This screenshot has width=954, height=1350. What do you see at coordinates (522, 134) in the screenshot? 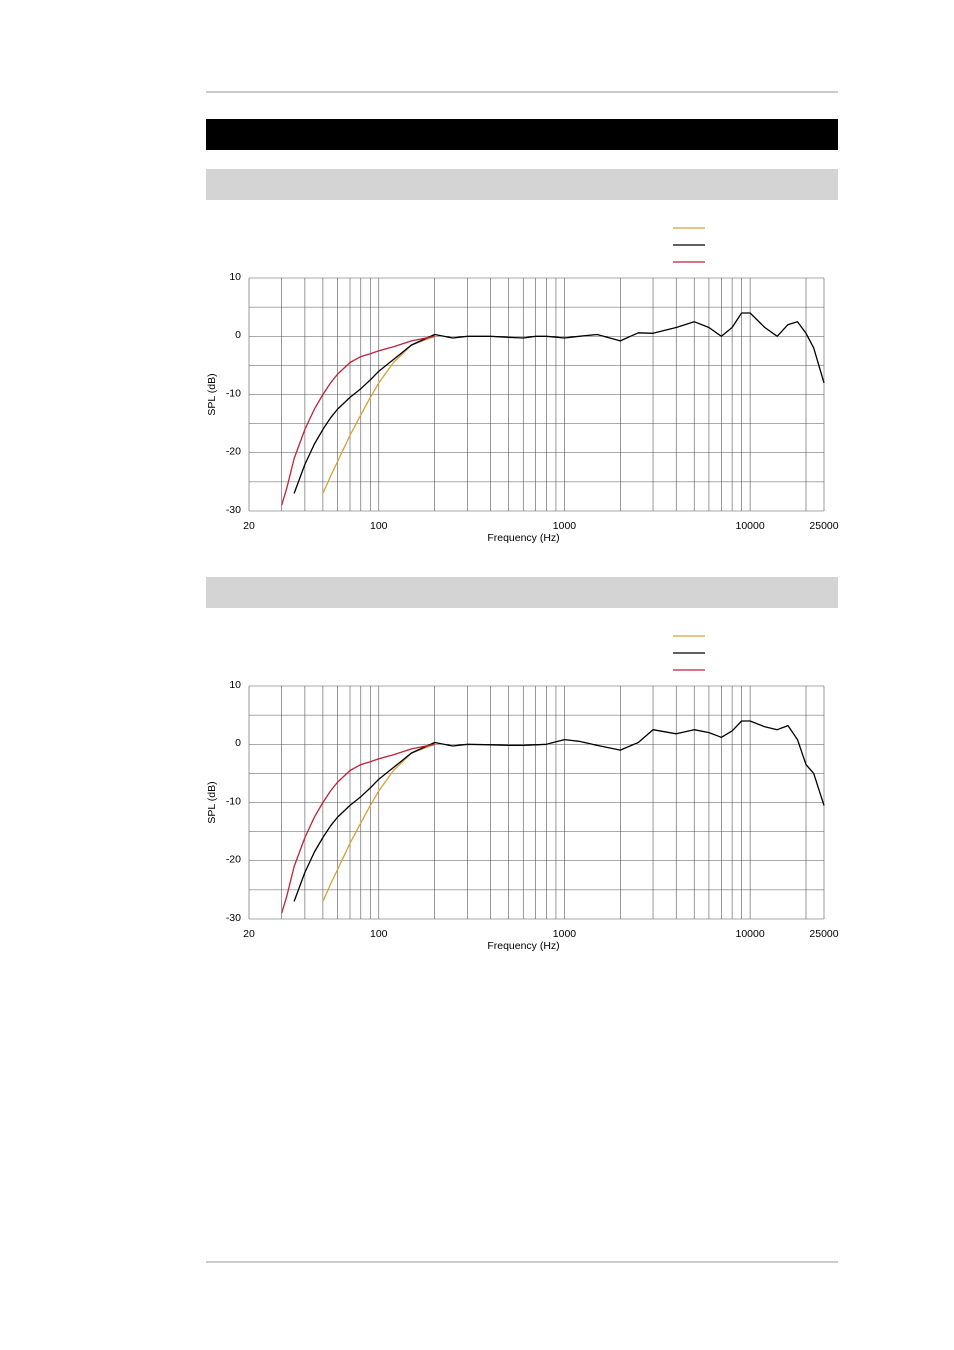
I see `section-header` at bounding box center [522, 134].